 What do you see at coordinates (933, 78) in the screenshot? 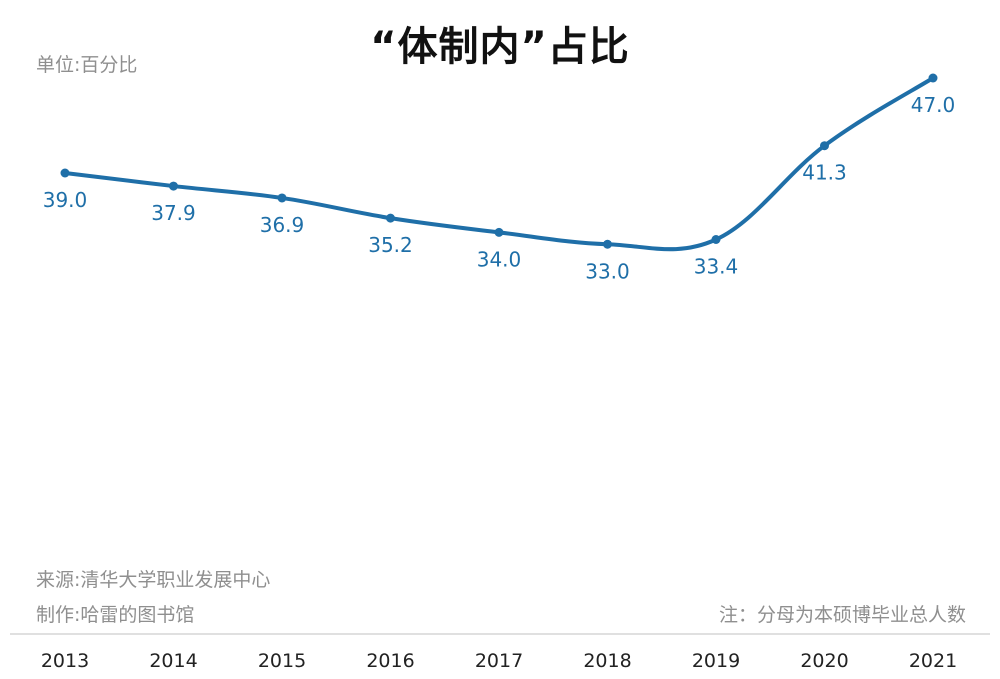
I see `data-point-2021` at bounding box center [933, 78].